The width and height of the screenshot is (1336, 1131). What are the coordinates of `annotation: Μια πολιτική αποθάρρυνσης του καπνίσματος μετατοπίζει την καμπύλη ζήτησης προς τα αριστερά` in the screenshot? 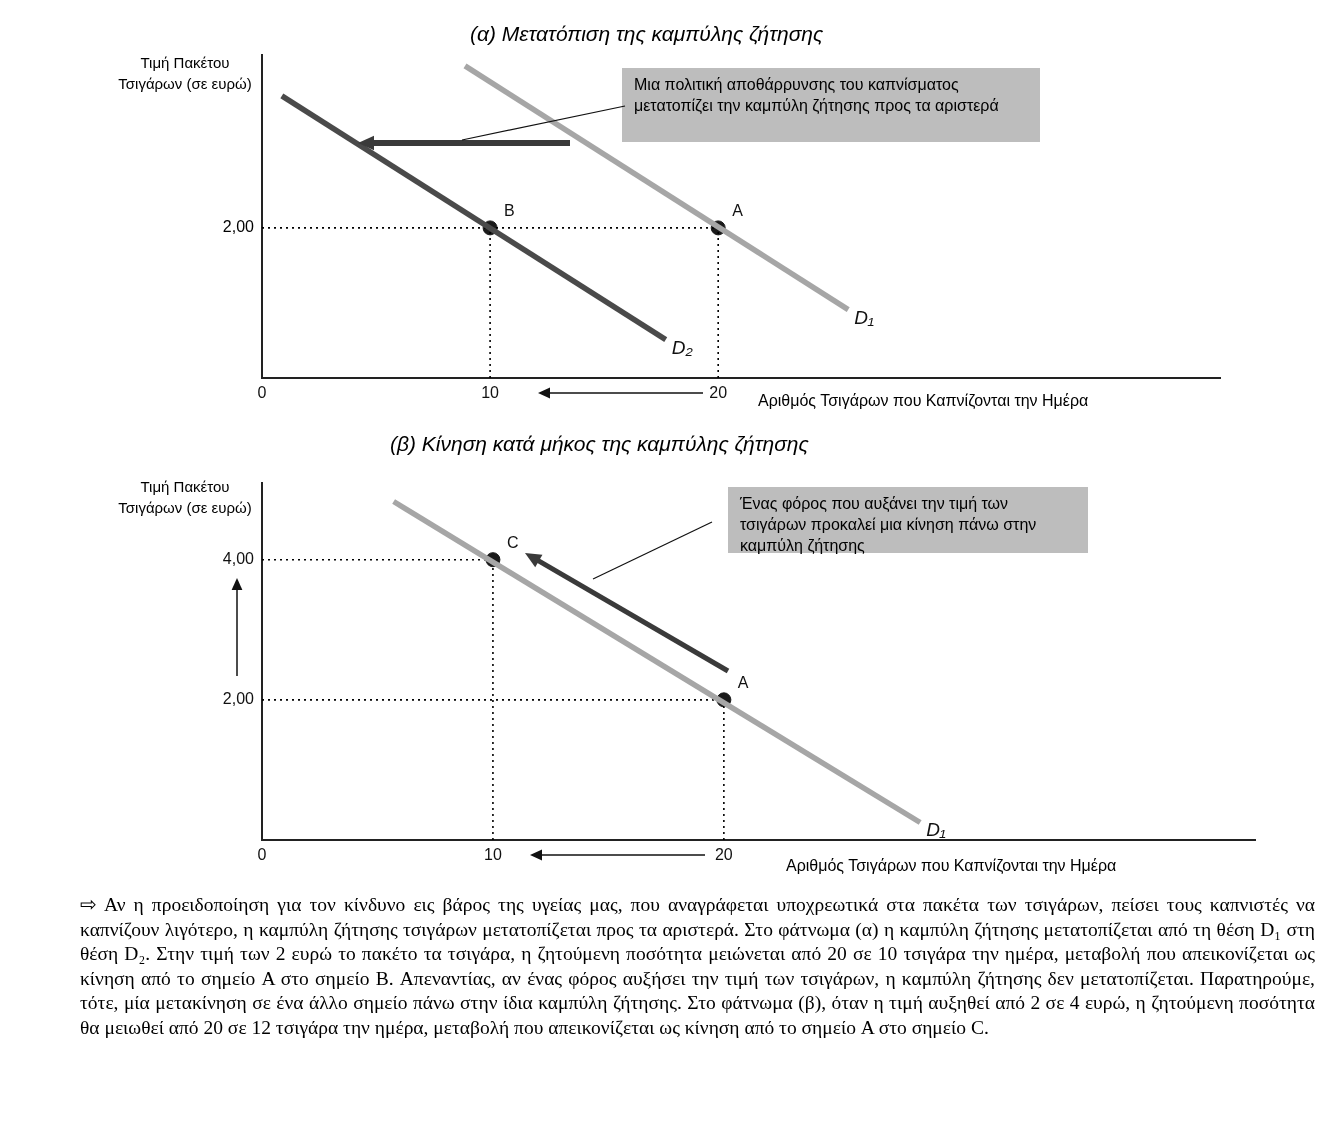 It's located at (816, 95).